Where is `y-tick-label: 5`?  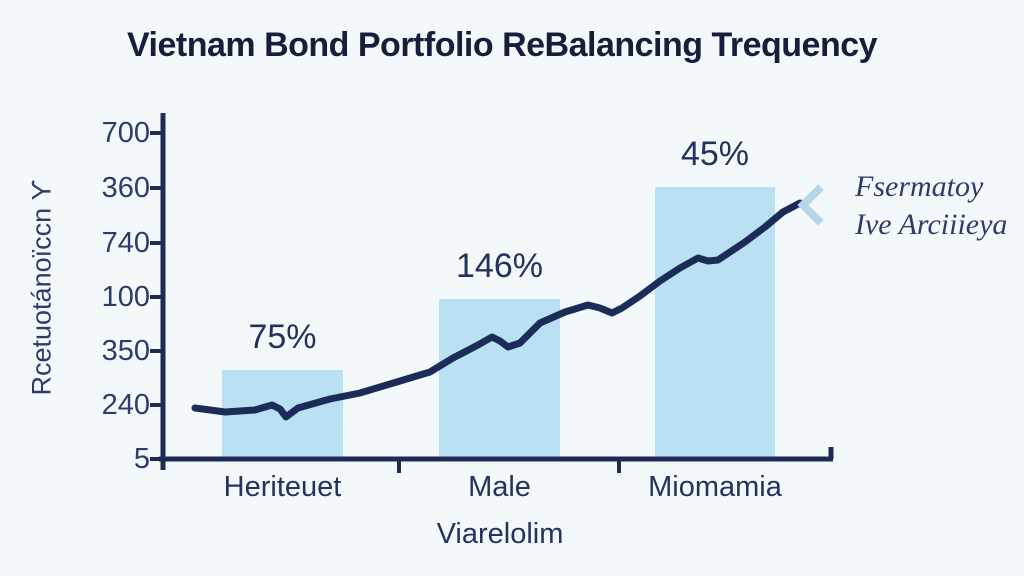
y-tick-label: 5 is located at coordinates (141, 459).